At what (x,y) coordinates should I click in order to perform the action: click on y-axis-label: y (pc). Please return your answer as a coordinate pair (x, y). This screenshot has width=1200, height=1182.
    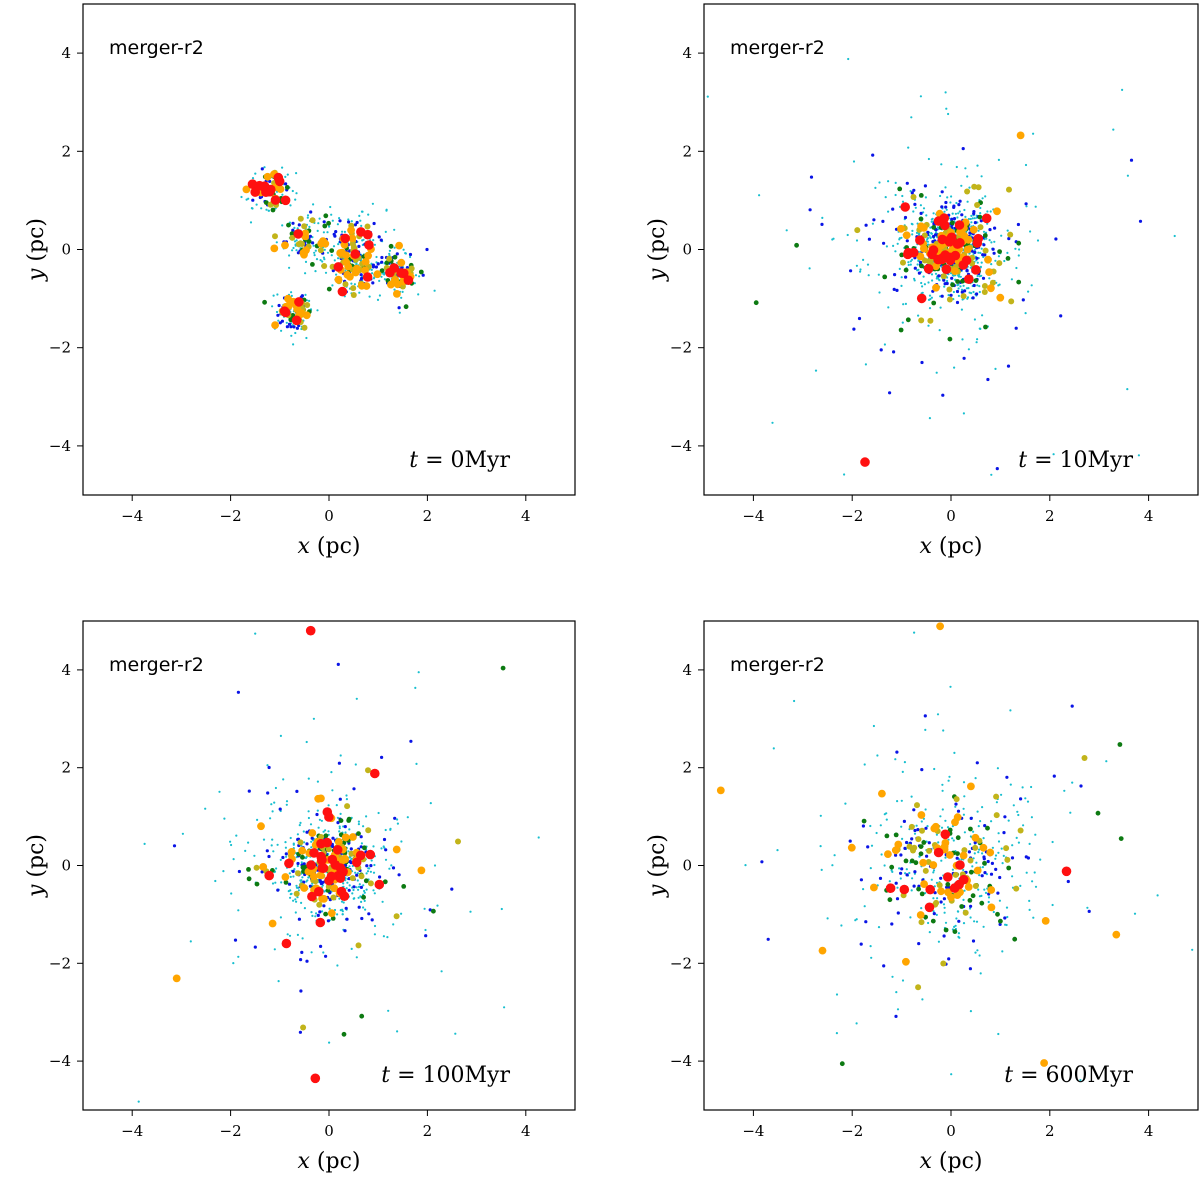
    Looking at the image, I should click on (657, 250).